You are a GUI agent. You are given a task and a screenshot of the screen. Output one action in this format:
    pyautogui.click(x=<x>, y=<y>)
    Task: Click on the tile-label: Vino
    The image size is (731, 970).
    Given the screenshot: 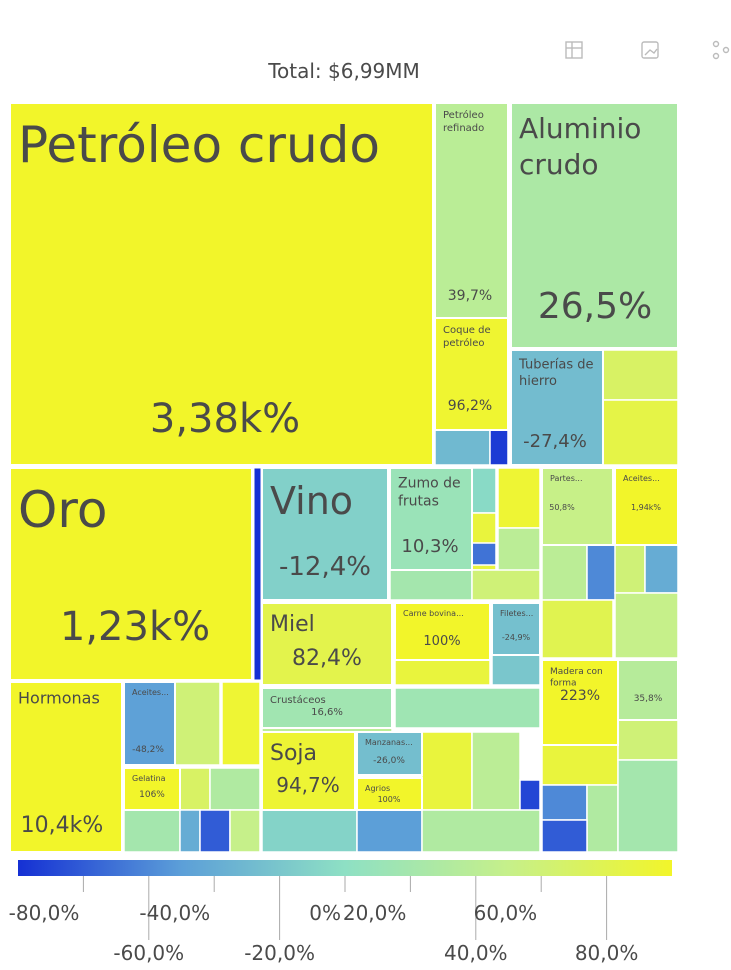 What is the action you would take?
    pyautogui.click(x=311, y=501)
    